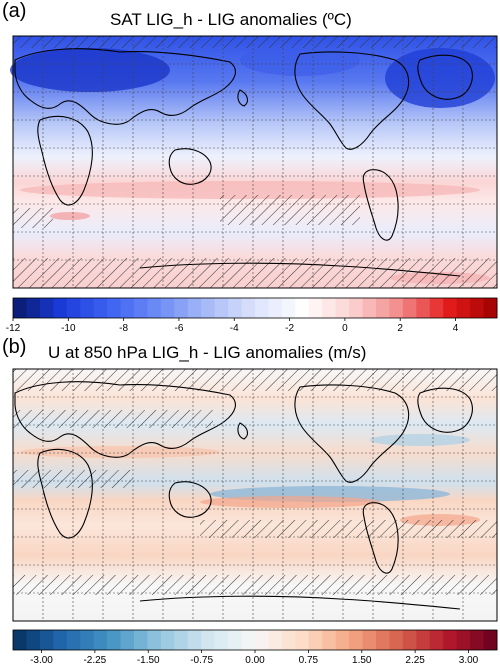 This screenshot has width=500, height=671. What do you see at coordinates (469, 660) in the screenshot?
I see `colorbar-b-tick-label: 3.00` at bounding box center [469, 660].